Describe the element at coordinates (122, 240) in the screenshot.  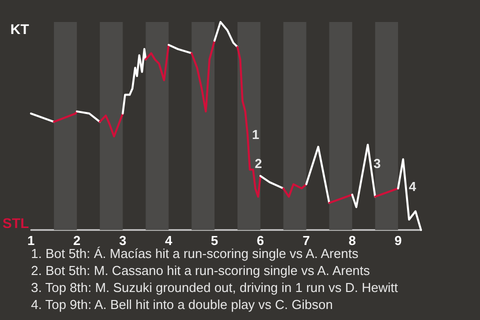
I see `x-tick-label: 3` at that location.